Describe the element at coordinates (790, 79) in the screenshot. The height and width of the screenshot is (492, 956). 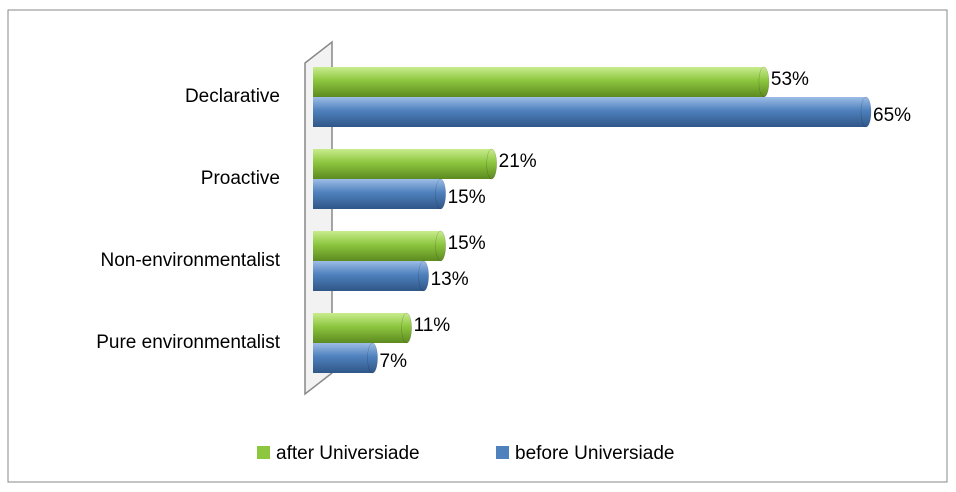
I see `value-label: 53%` at that location.